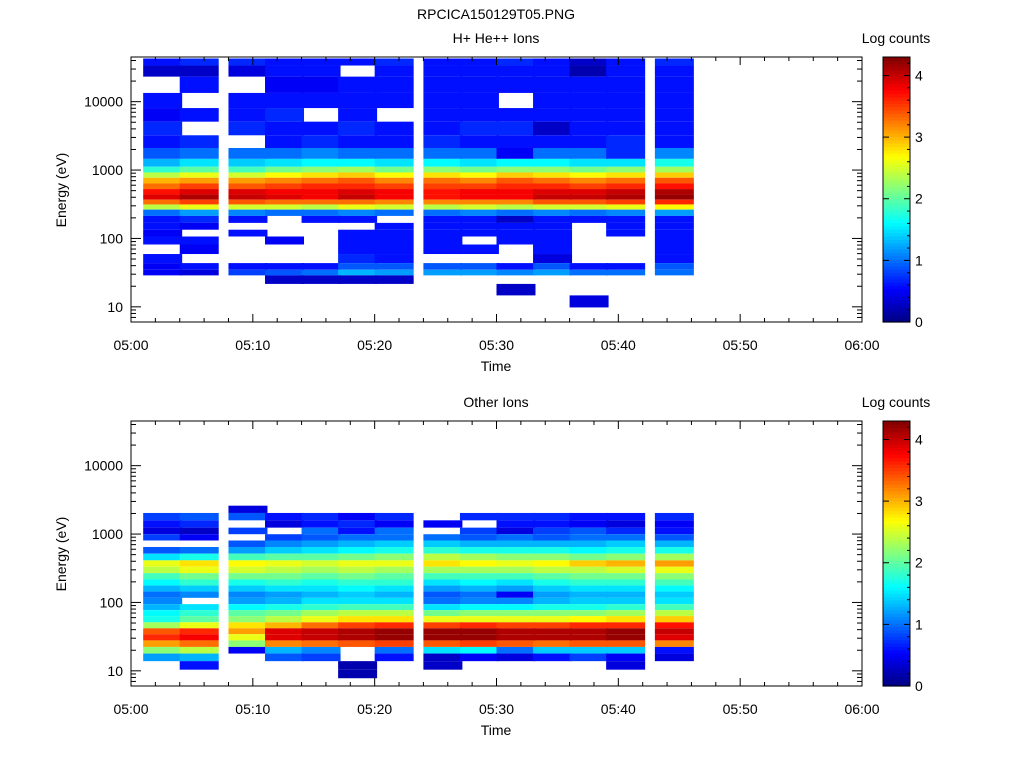  What do you see at coordinates (902, 557) in the screenshot?
I see `colorbar: 0 1 2 3 4` at bounding box center [902, 557].